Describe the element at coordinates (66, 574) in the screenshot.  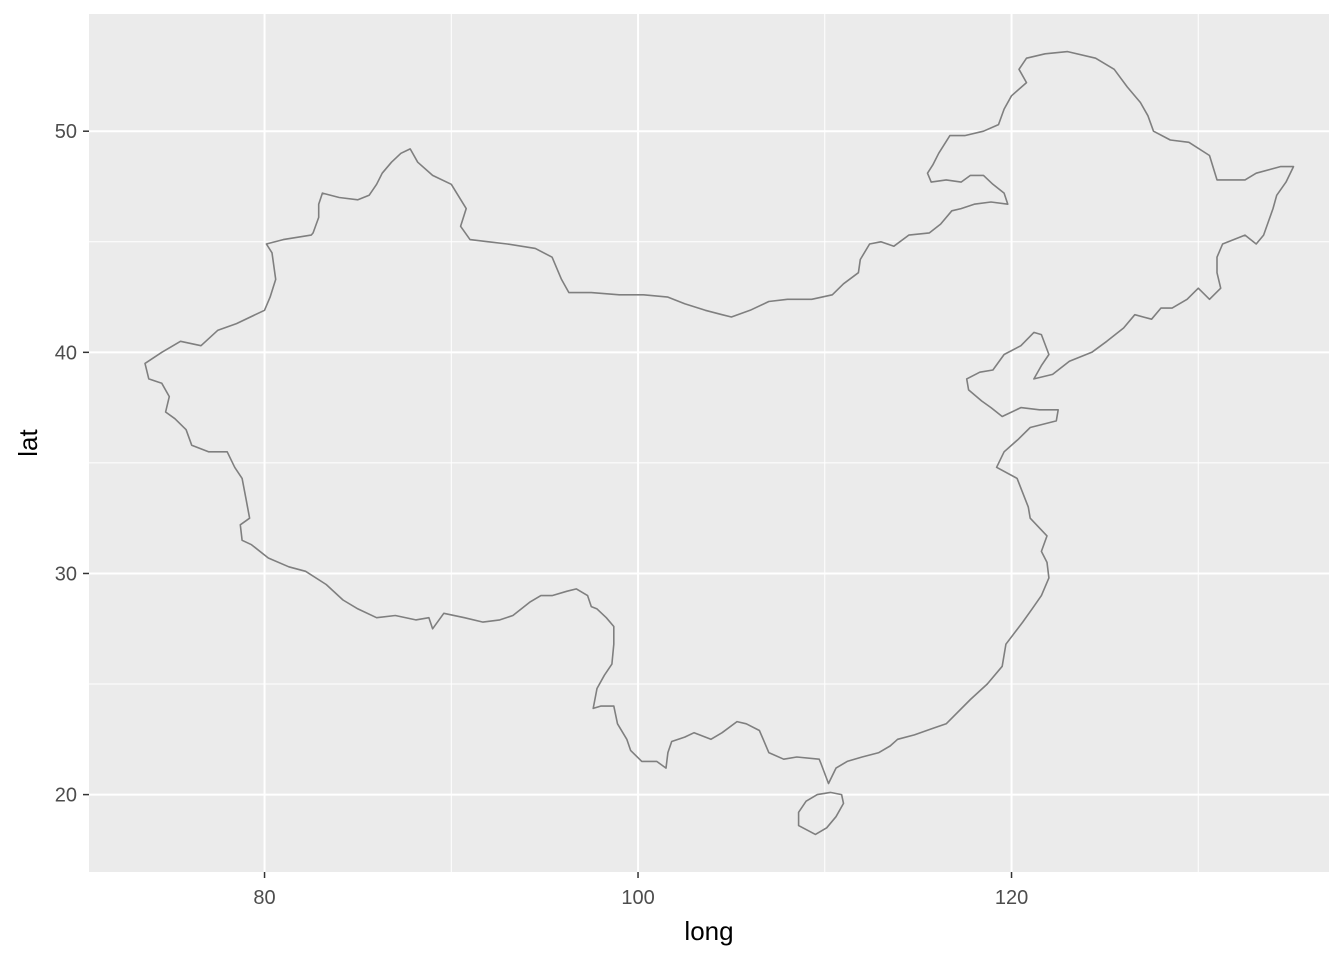
I see `y-tick-label: 30` at that location.